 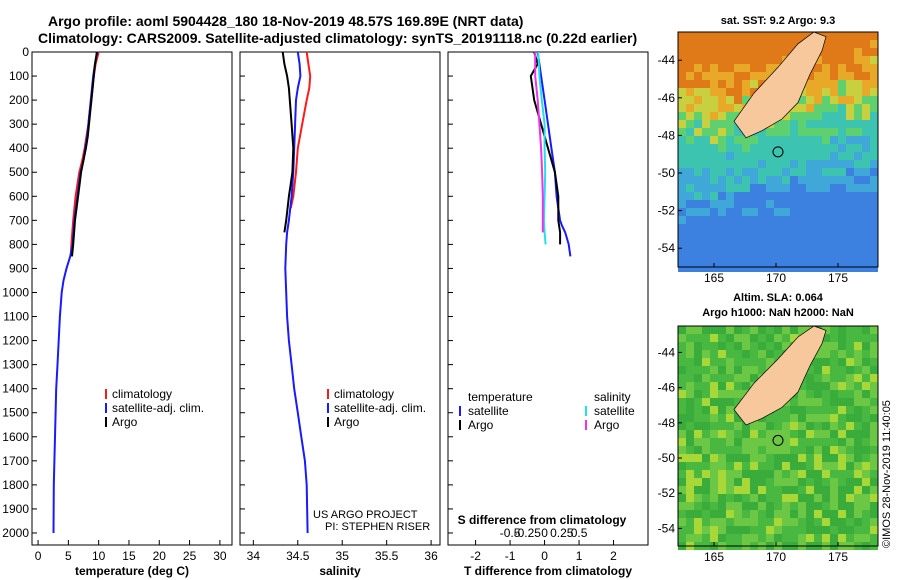 What do you see at coordinates (15, 389) in the screenshot?
I see `y-tick-label: 1400` at bounding box center [15, 389].